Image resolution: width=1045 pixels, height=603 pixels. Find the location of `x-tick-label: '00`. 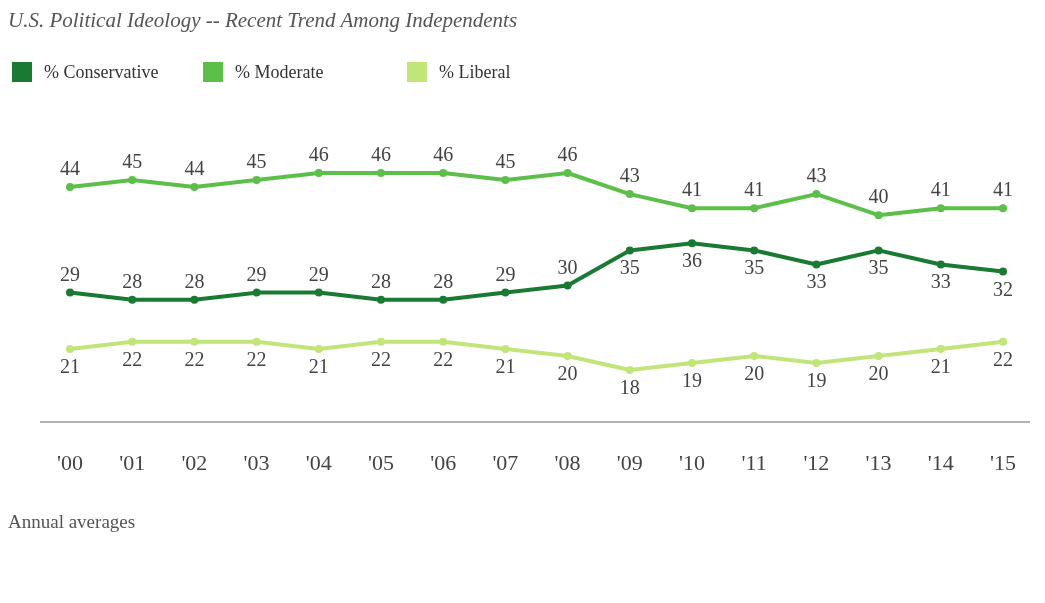

x-tick-label: '00 is located at coordinates (70, 462).